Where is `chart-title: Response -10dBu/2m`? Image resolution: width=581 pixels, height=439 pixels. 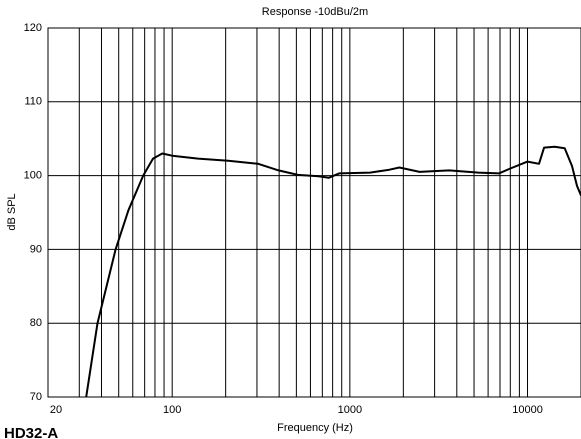 chart-title: Response -10dBu/2m is located at coordinates (315, 12).